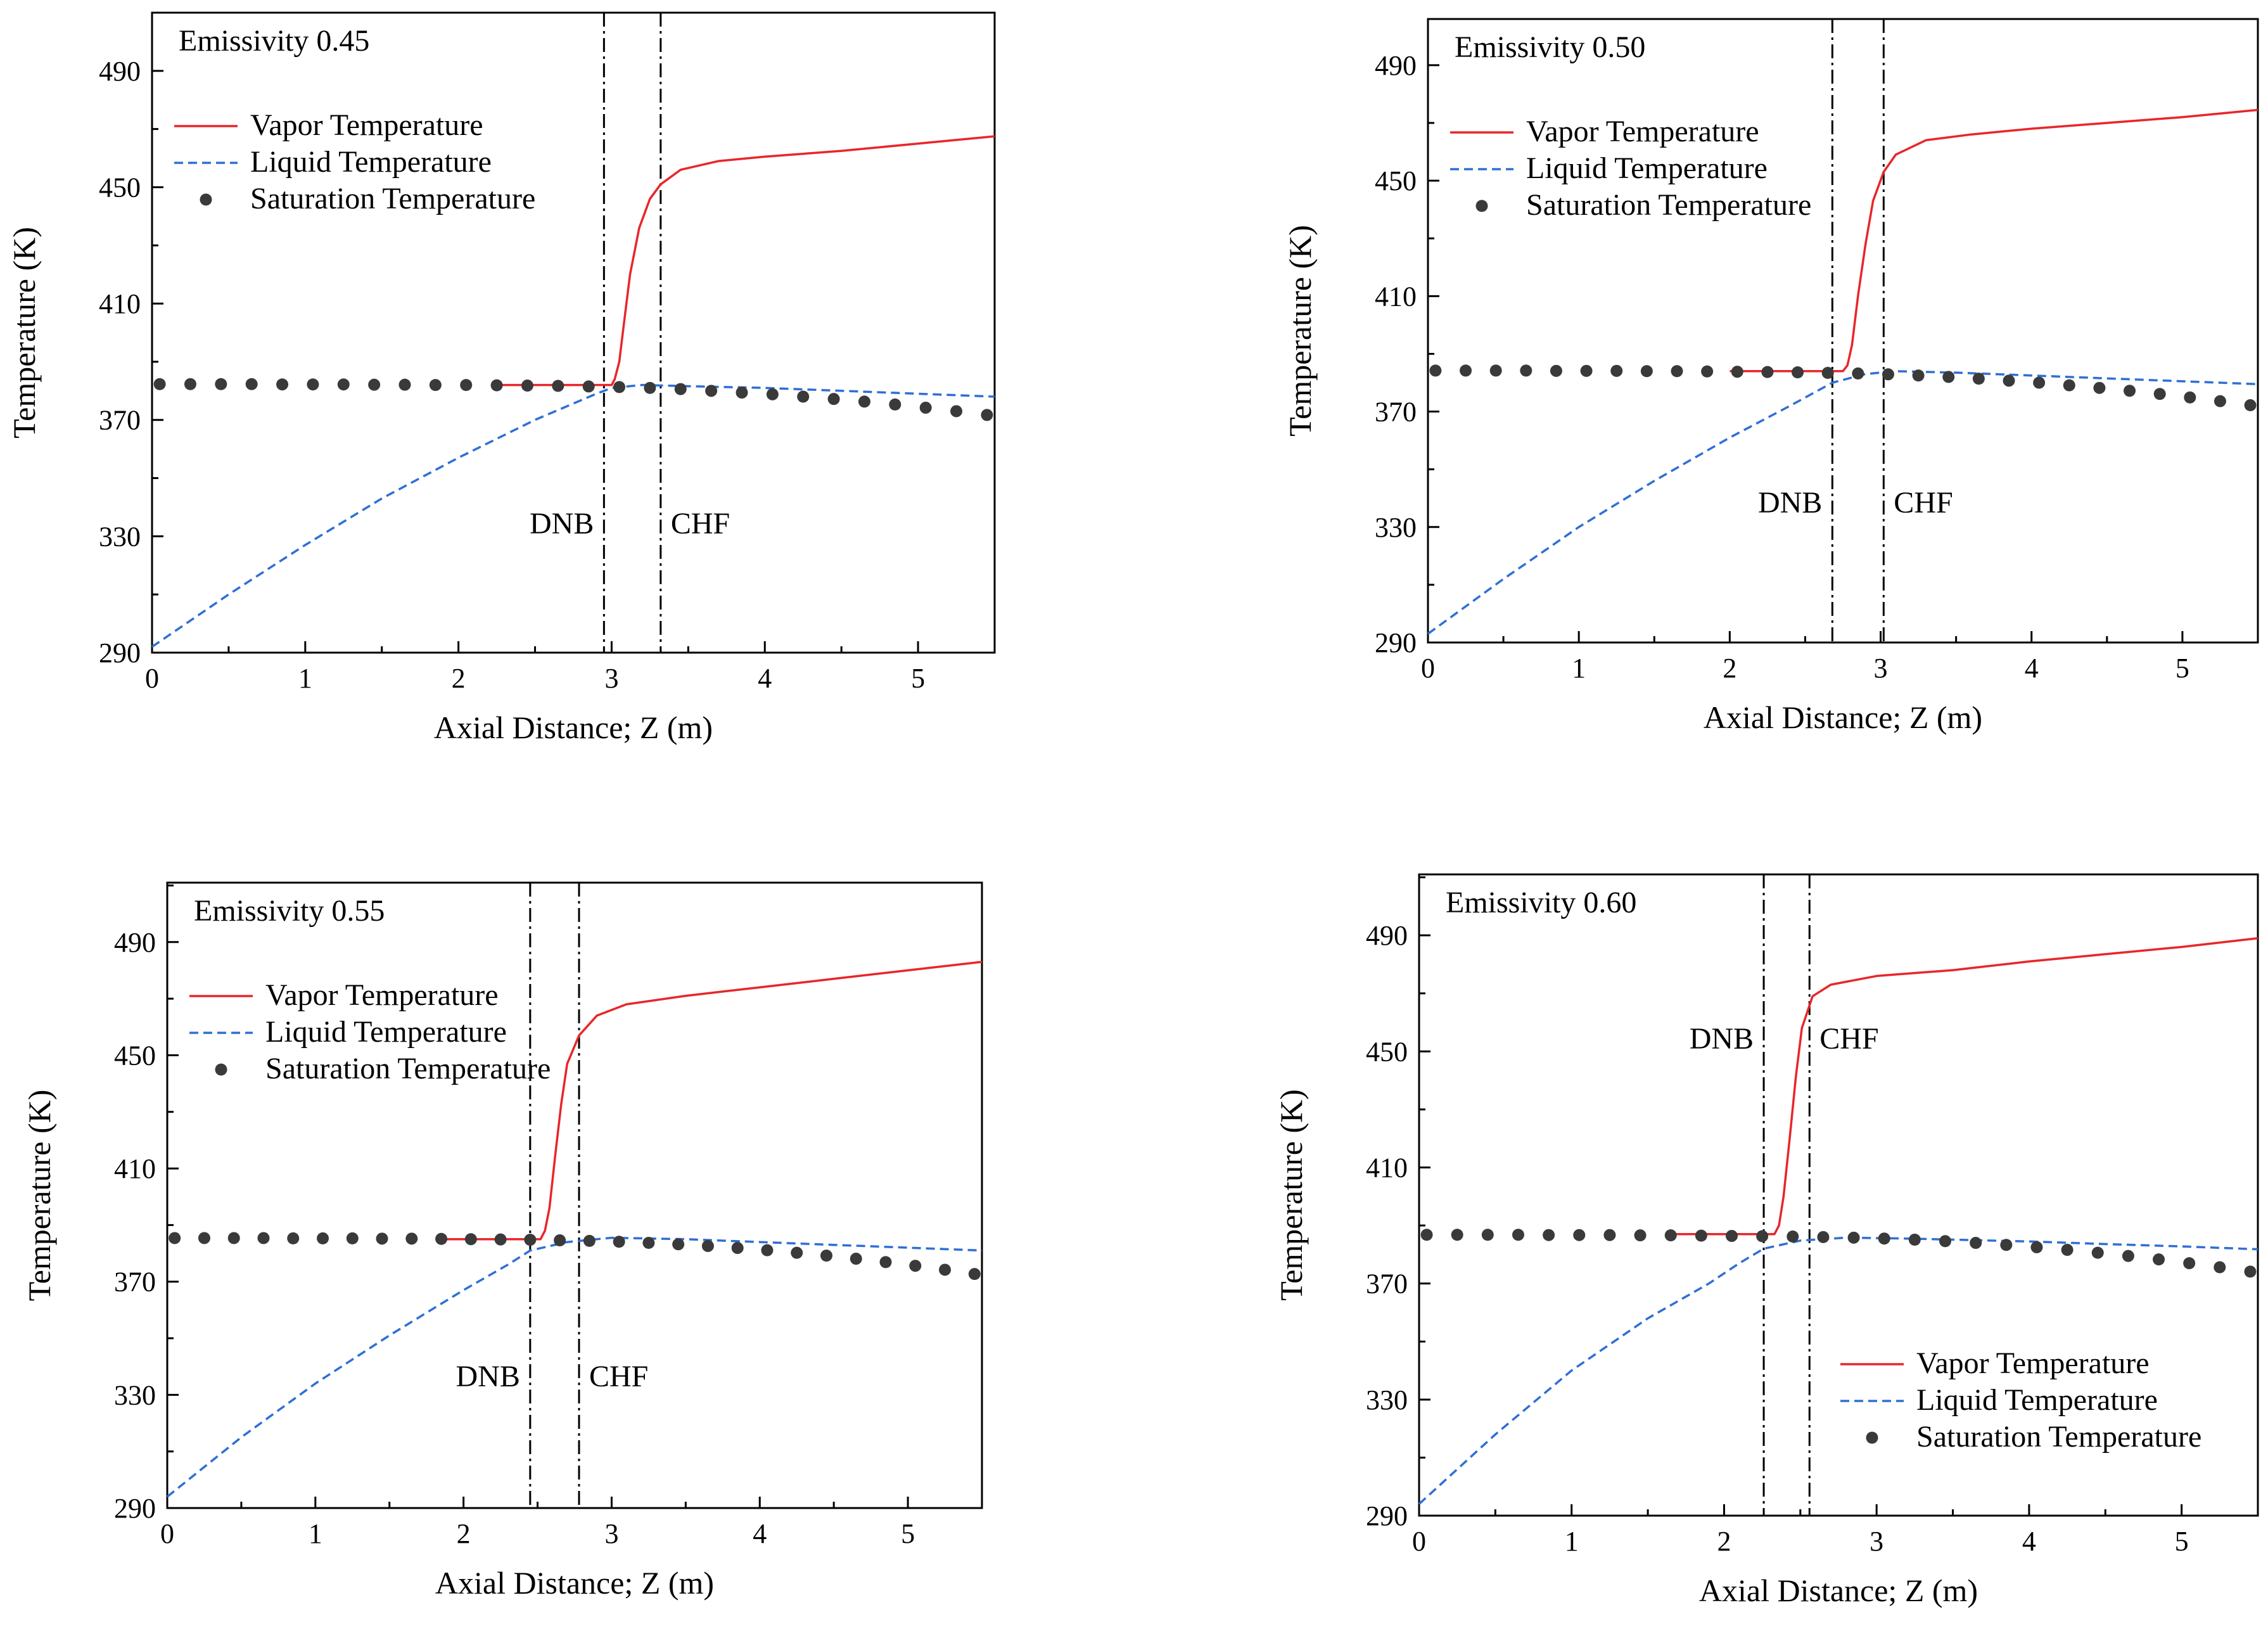 The height and width of the screenshot is (1643, 2268). What do you see at coordinates (274, 41) in the screenshot?
I see `panel-label: Emissivity 0.45` at bounding box center [274, 41].